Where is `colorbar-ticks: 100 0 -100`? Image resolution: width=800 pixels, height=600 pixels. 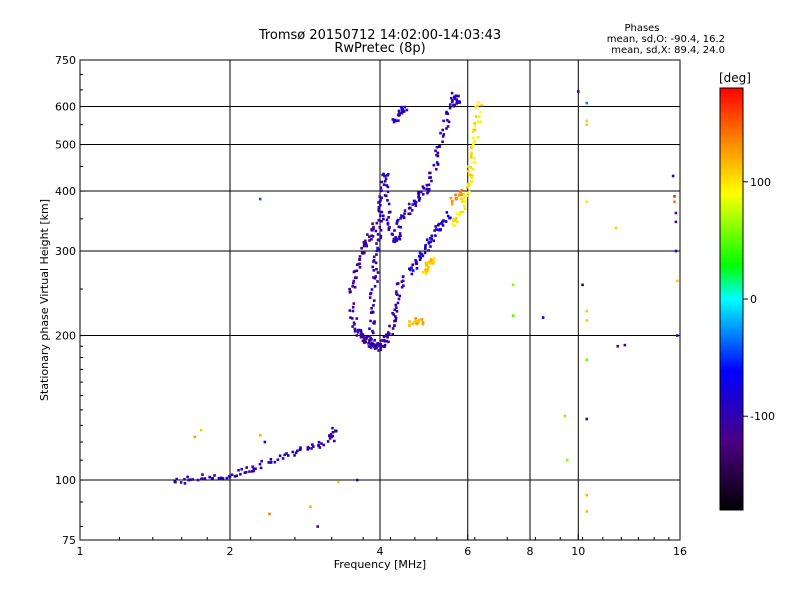 colorbar-ticks: 100 0 -100 is located at coordinates (759, 299).